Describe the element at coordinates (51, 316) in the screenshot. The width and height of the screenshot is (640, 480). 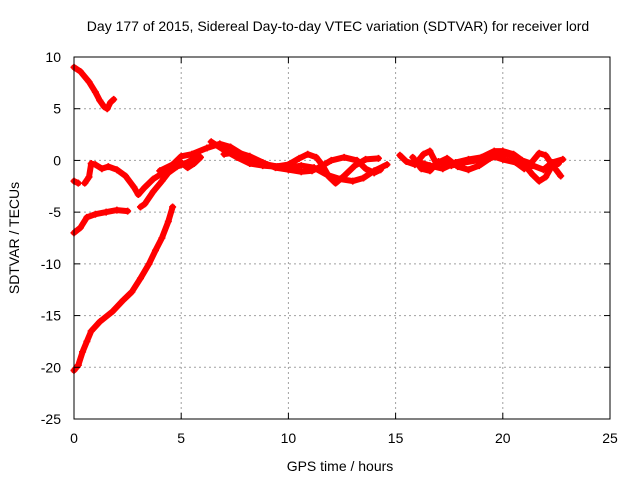
I see `y-tick-label: -15` at that location.